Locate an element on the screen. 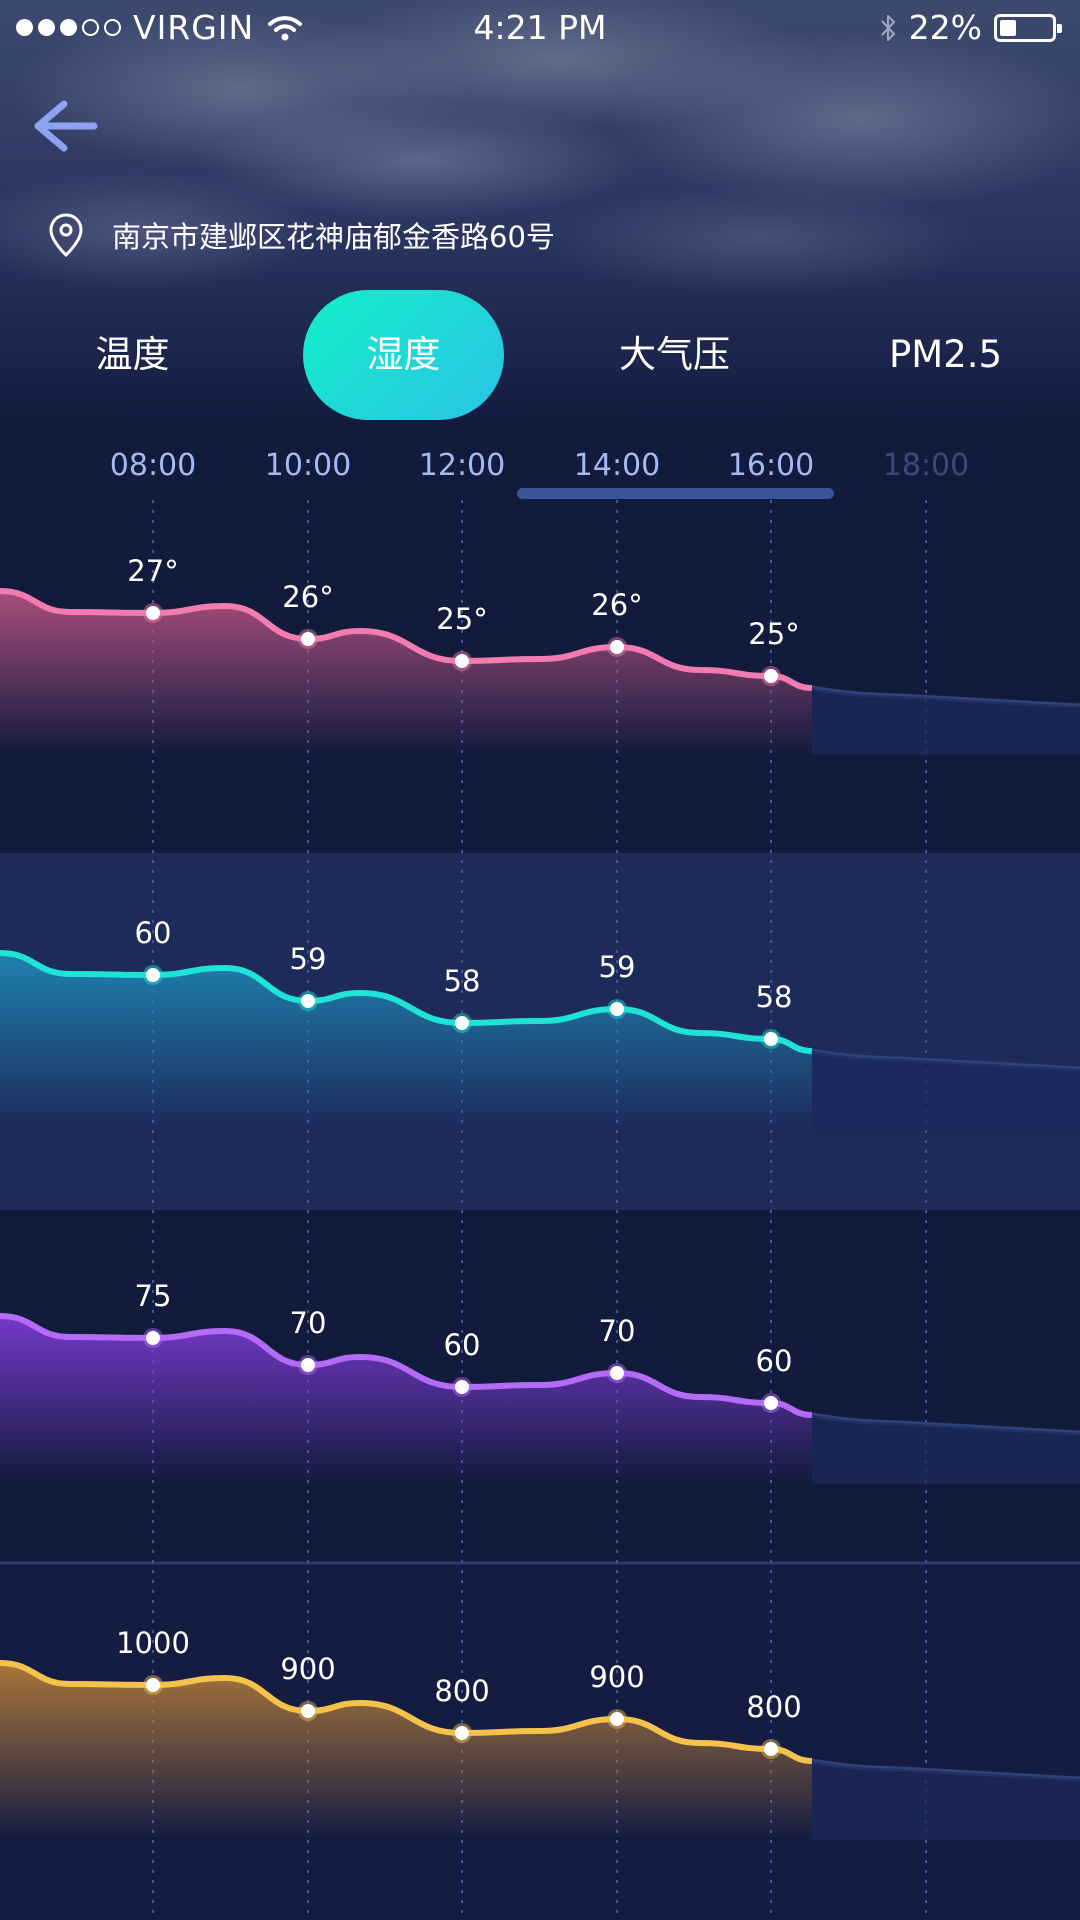 This screenshot has height=1920, width=1080. data-label: 75 is located at coordinates (153, 1296).